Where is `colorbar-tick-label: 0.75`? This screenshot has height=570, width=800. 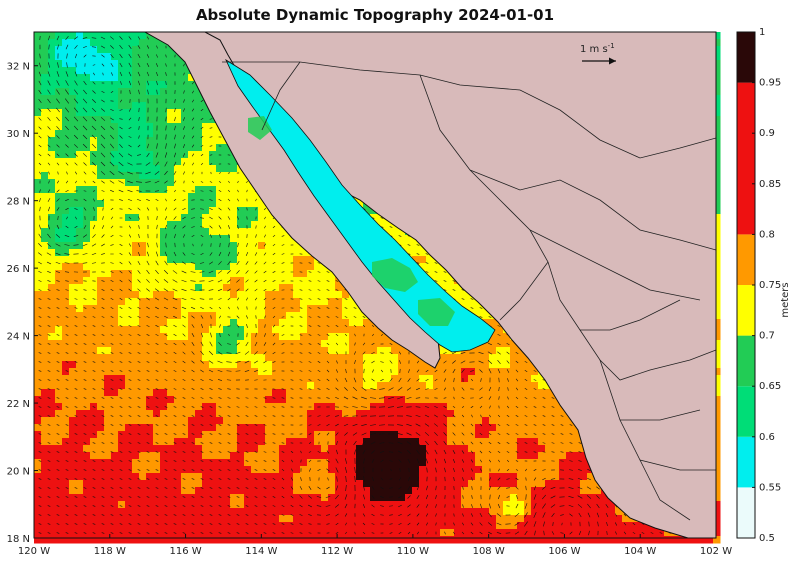 colorbar-tick-label: 0.75 is located at coordinates (770, 285).